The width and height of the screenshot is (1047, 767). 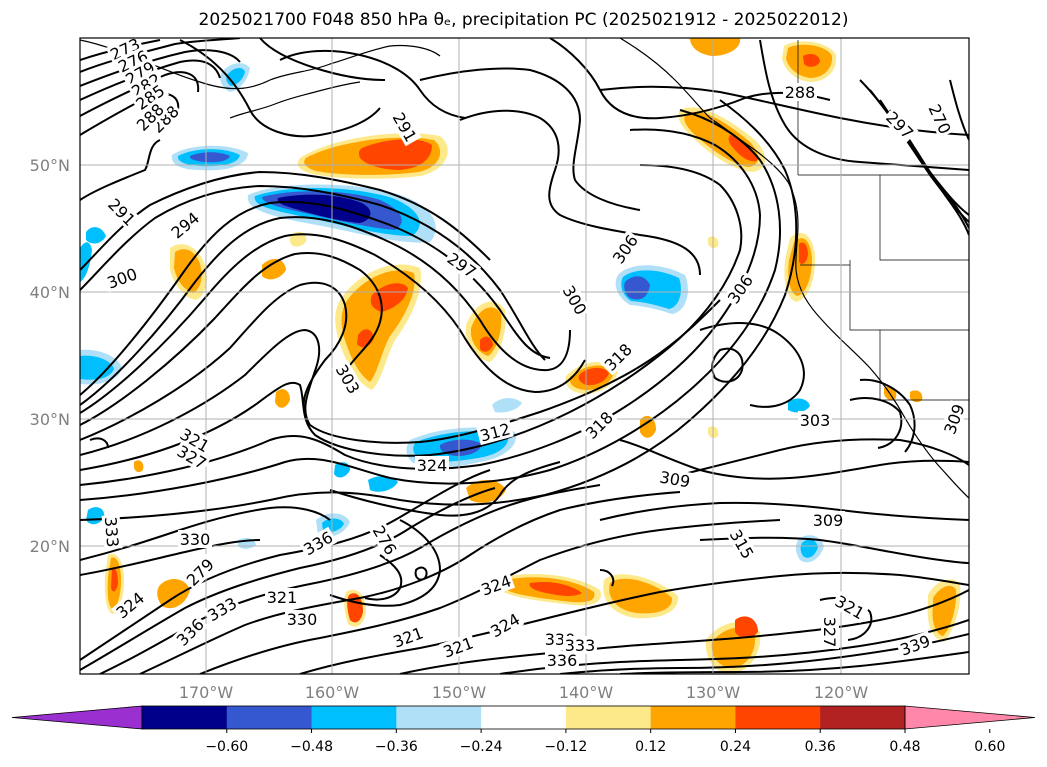 What do you see at coordinates (77, 717) in the screenshot?
I see `colorbar-extend-min` at bounding box center [77, 717].